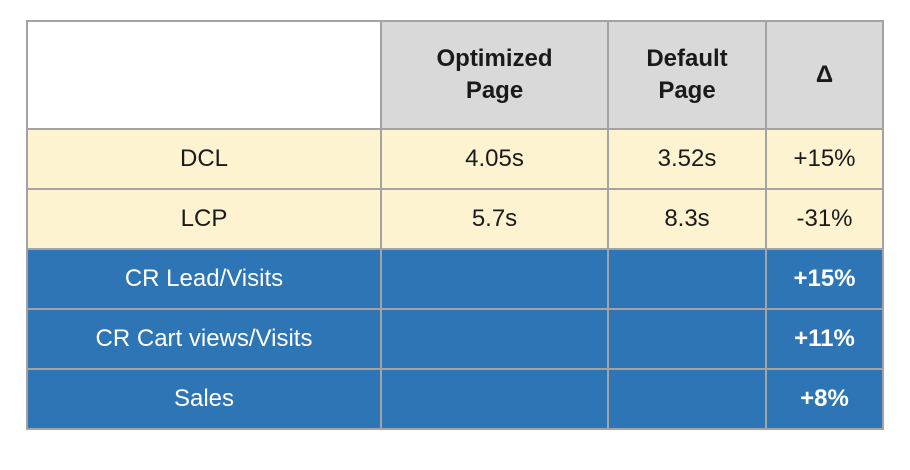  I want to click on table-row-cr-cart-views-visits: CR Cart views/Visits +11%, so click(455, 339).